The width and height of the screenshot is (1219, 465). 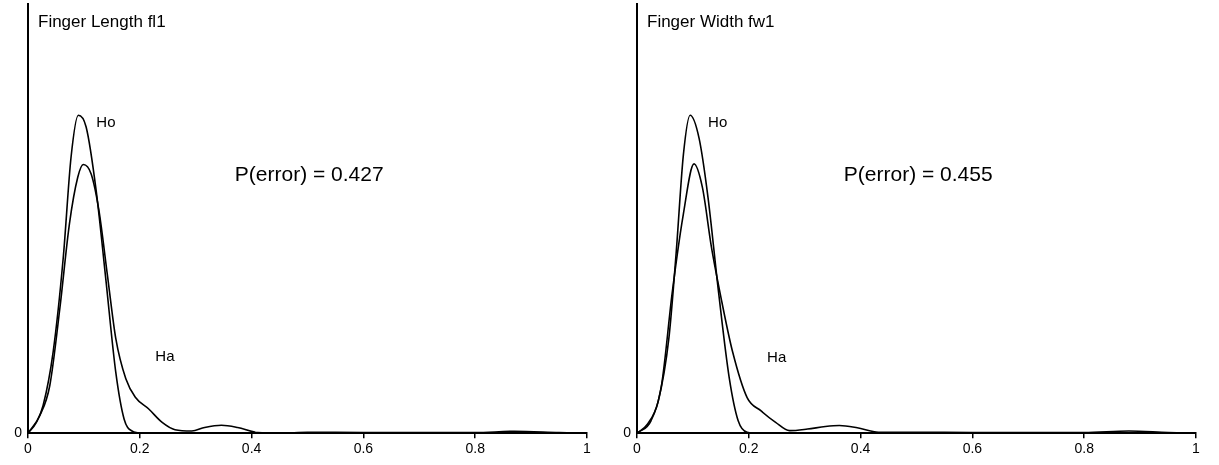 What do you see at coordinates (711, 21) in the screenshot?
I see `chart-title: Finger Width fw1` at bounding box center [711, 21].